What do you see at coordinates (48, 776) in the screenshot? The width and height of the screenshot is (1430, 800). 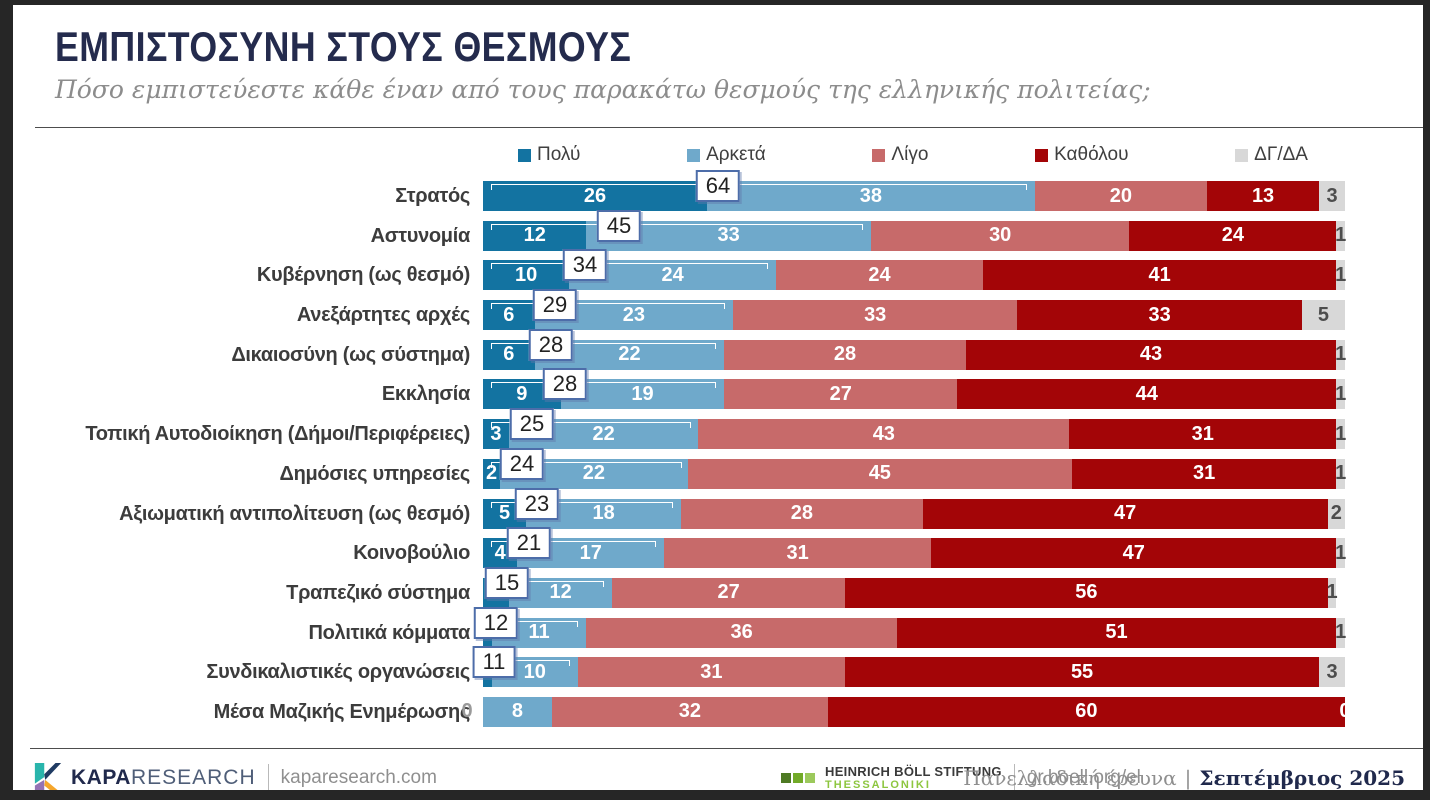 I see `kapa-logo-icon` at bounding box center [48, 776].